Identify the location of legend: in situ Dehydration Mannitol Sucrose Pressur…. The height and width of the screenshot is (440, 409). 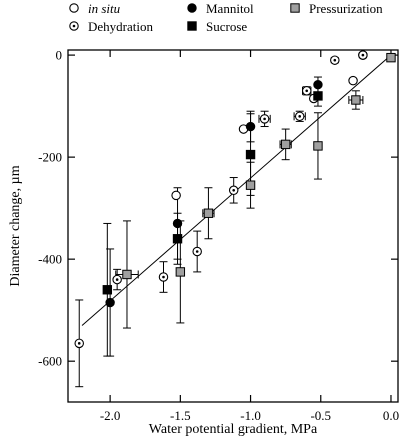
(226, 17).